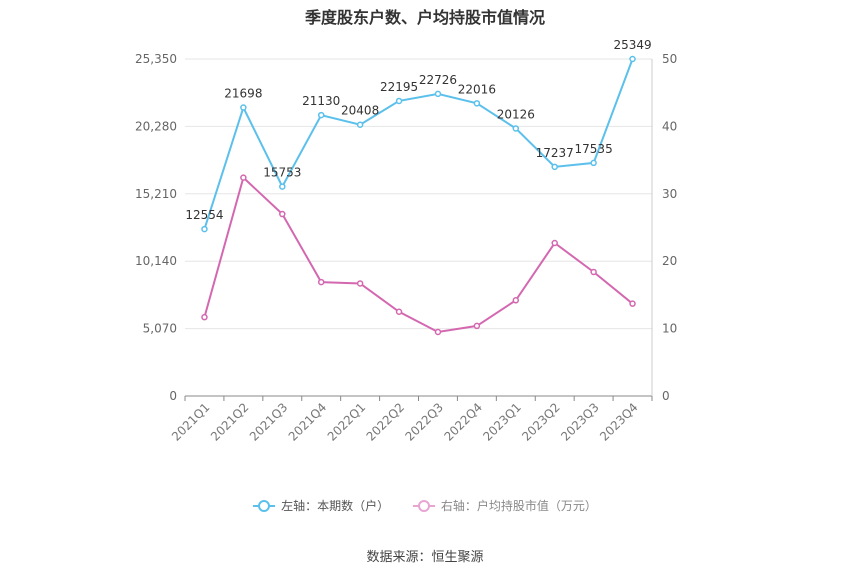 This screenshot has height=575, width=850. I want to click on x-tick-label: 2022Q3, so click(425, 422).